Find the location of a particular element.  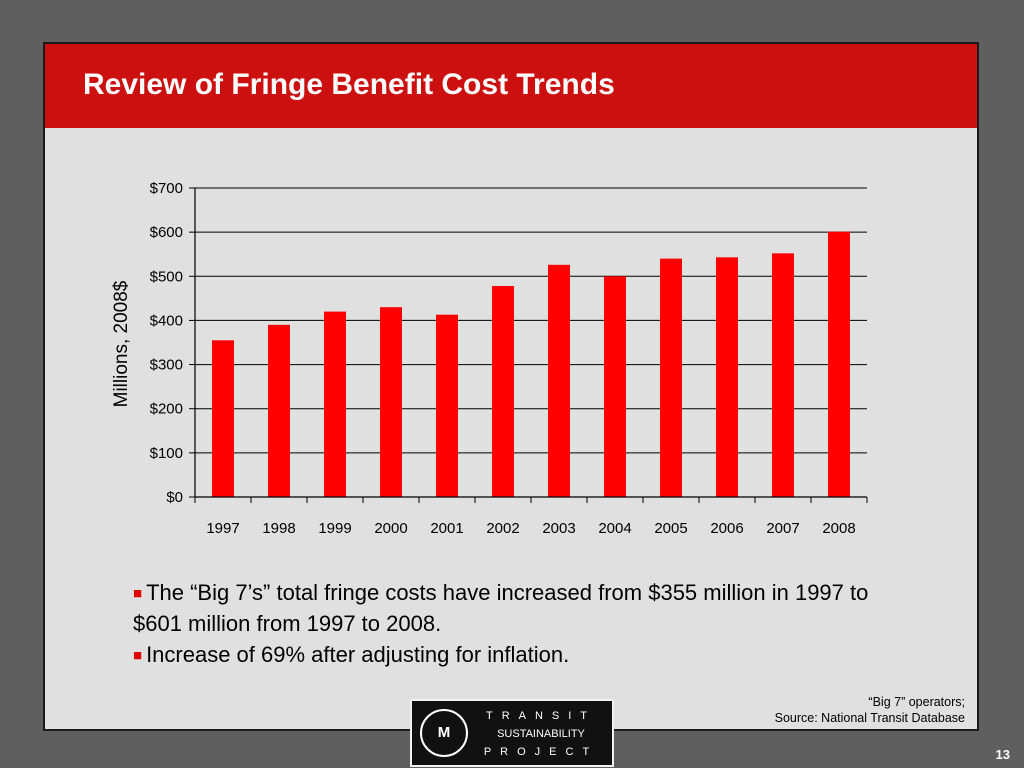

y-tick-label: $200 is located at coordinates (166, 409).